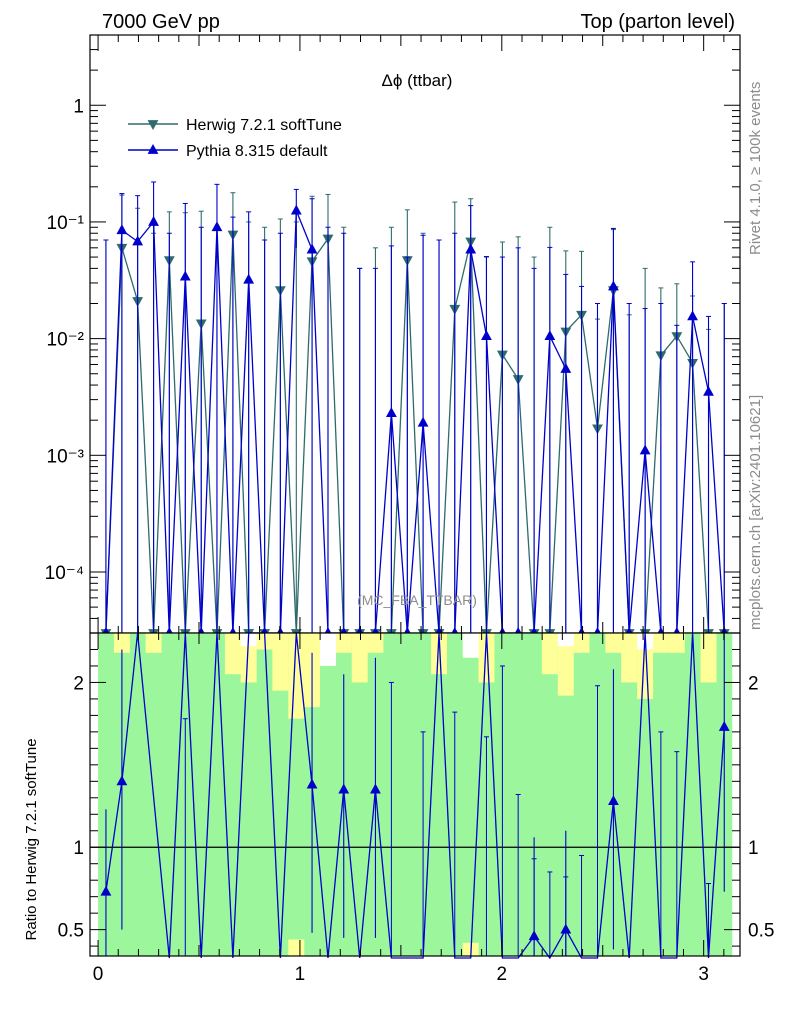 The height and width of the screenshot is (1024, 786). What do you see at coordinates (755, 168) in the screenshot?
I see `rivet-label: Rivet 4.1.0, ≥ 100k events` at bounding box center [755, 168].